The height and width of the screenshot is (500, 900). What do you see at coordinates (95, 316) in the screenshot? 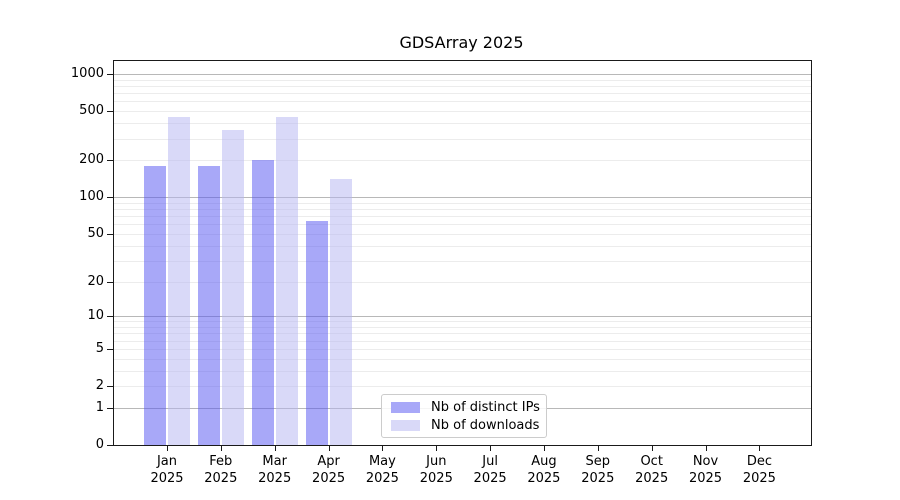
I see `ytick-label-10: 10` at bounding box center [95, 316].